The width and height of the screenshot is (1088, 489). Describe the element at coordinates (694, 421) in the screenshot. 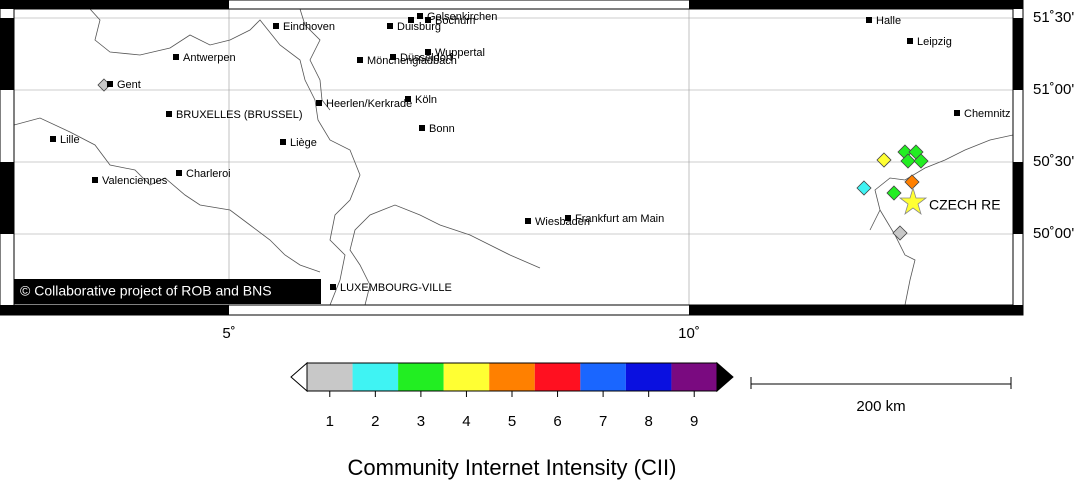

I see `colorbar-label: 9` at that location.